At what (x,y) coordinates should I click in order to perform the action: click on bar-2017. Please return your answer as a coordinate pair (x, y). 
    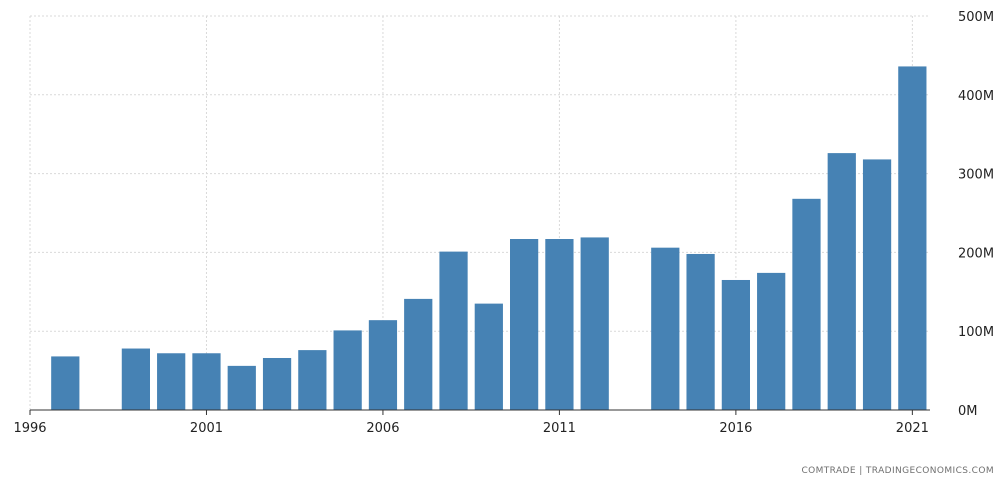
    Looking at the image, I should click on (771, 341).